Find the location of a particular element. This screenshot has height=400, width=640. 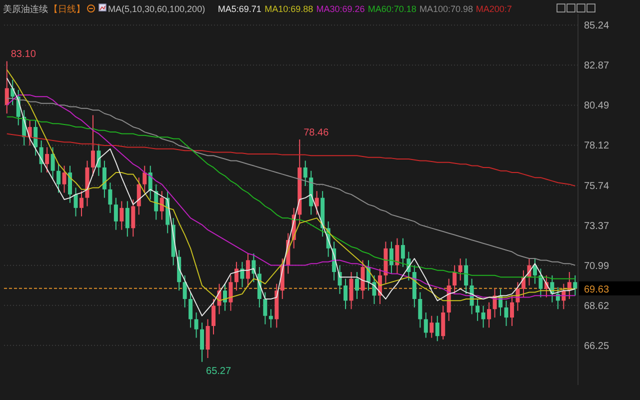

y-tick-label: 78.12 is located at coordinates (597, 146).